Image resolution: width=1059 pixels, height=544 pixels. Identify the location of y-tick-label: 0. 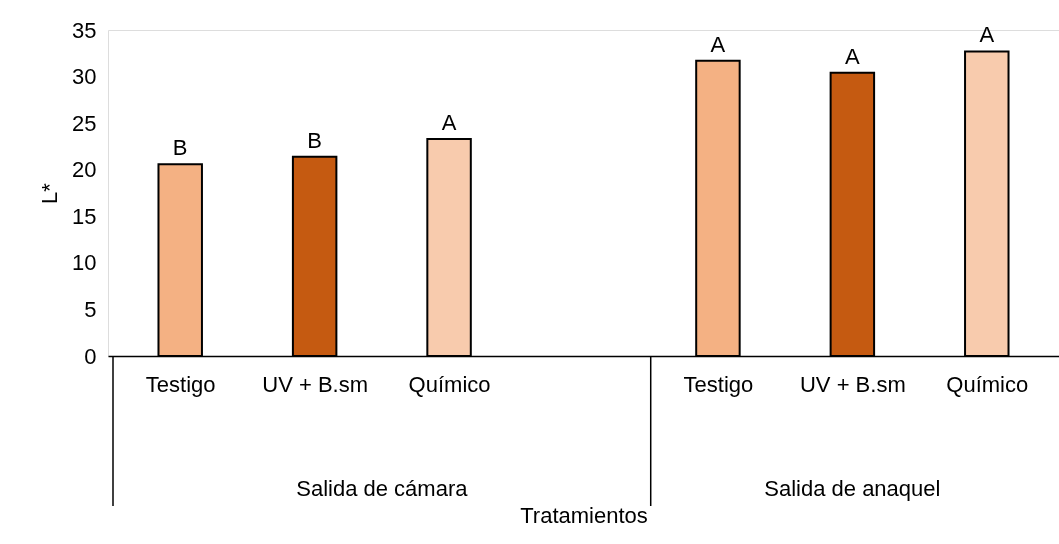
(90, 356).